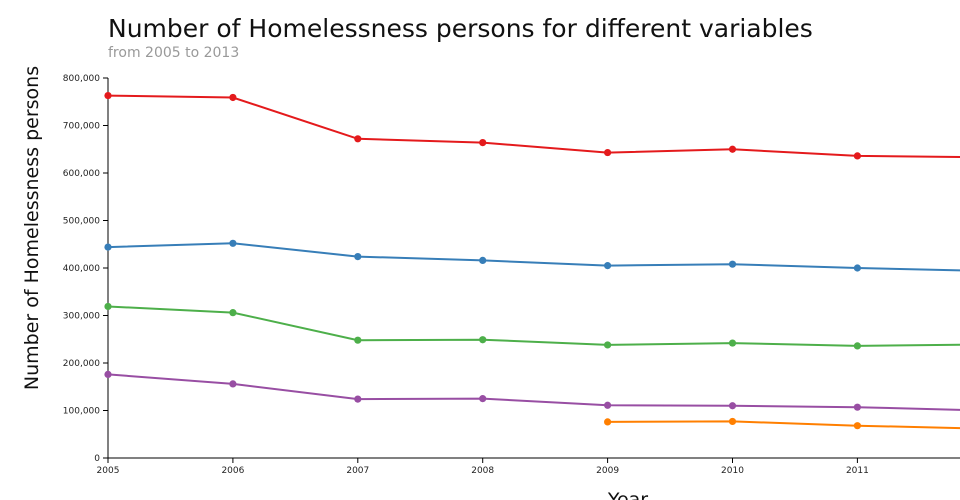  I want to click on x-axis-label: Year, so click(627, 494).